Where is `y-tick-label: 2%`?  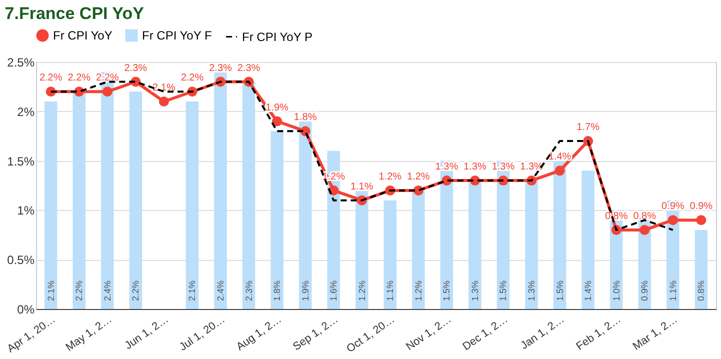 y-tick-label: 2% is located at coordinates (26, 111).